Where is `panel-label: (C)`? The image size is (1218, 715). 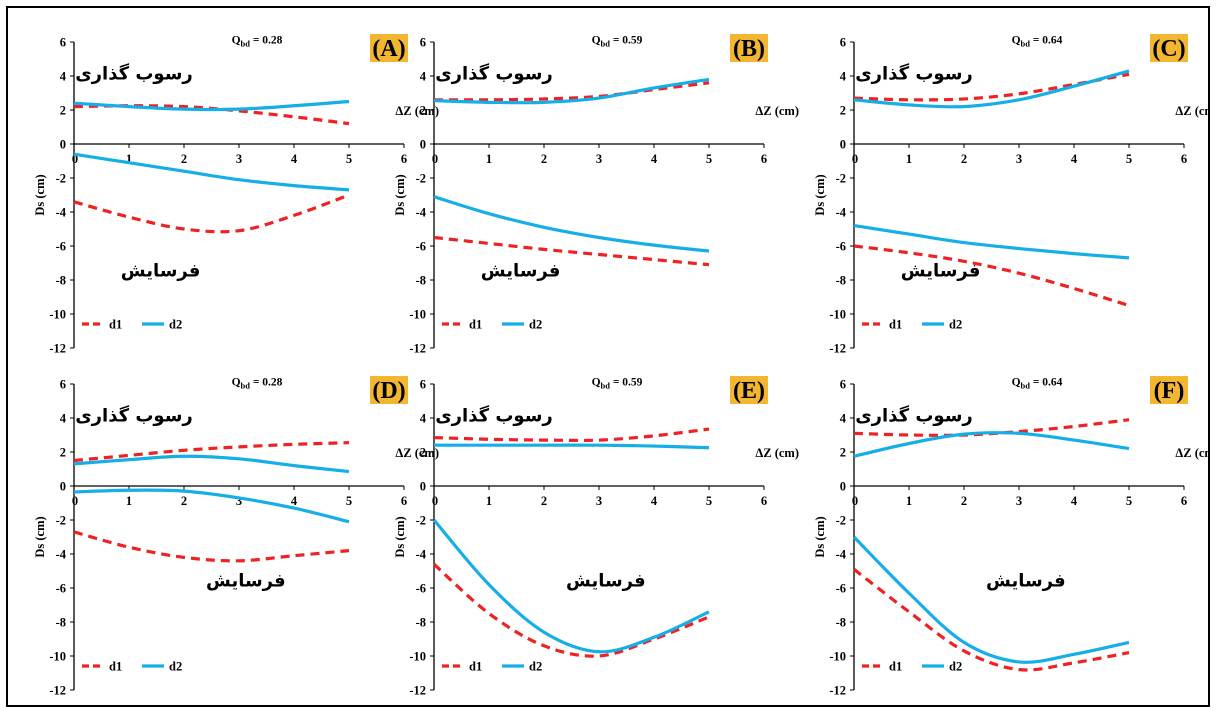 panel-label: (C) is located at coordinates (1168, 49).